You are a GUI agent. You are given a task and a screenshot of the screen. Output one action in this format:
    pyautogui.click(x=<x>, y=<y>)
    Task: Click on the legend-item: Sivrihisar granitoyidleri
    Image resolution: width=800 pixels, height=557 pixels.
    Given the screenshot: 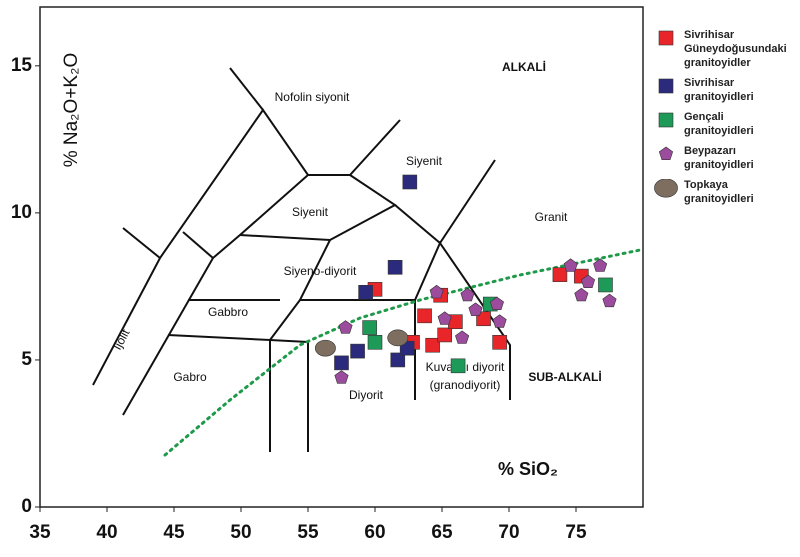 What is the action you would take?
    pyautogui.click(x=724, y=90)
    